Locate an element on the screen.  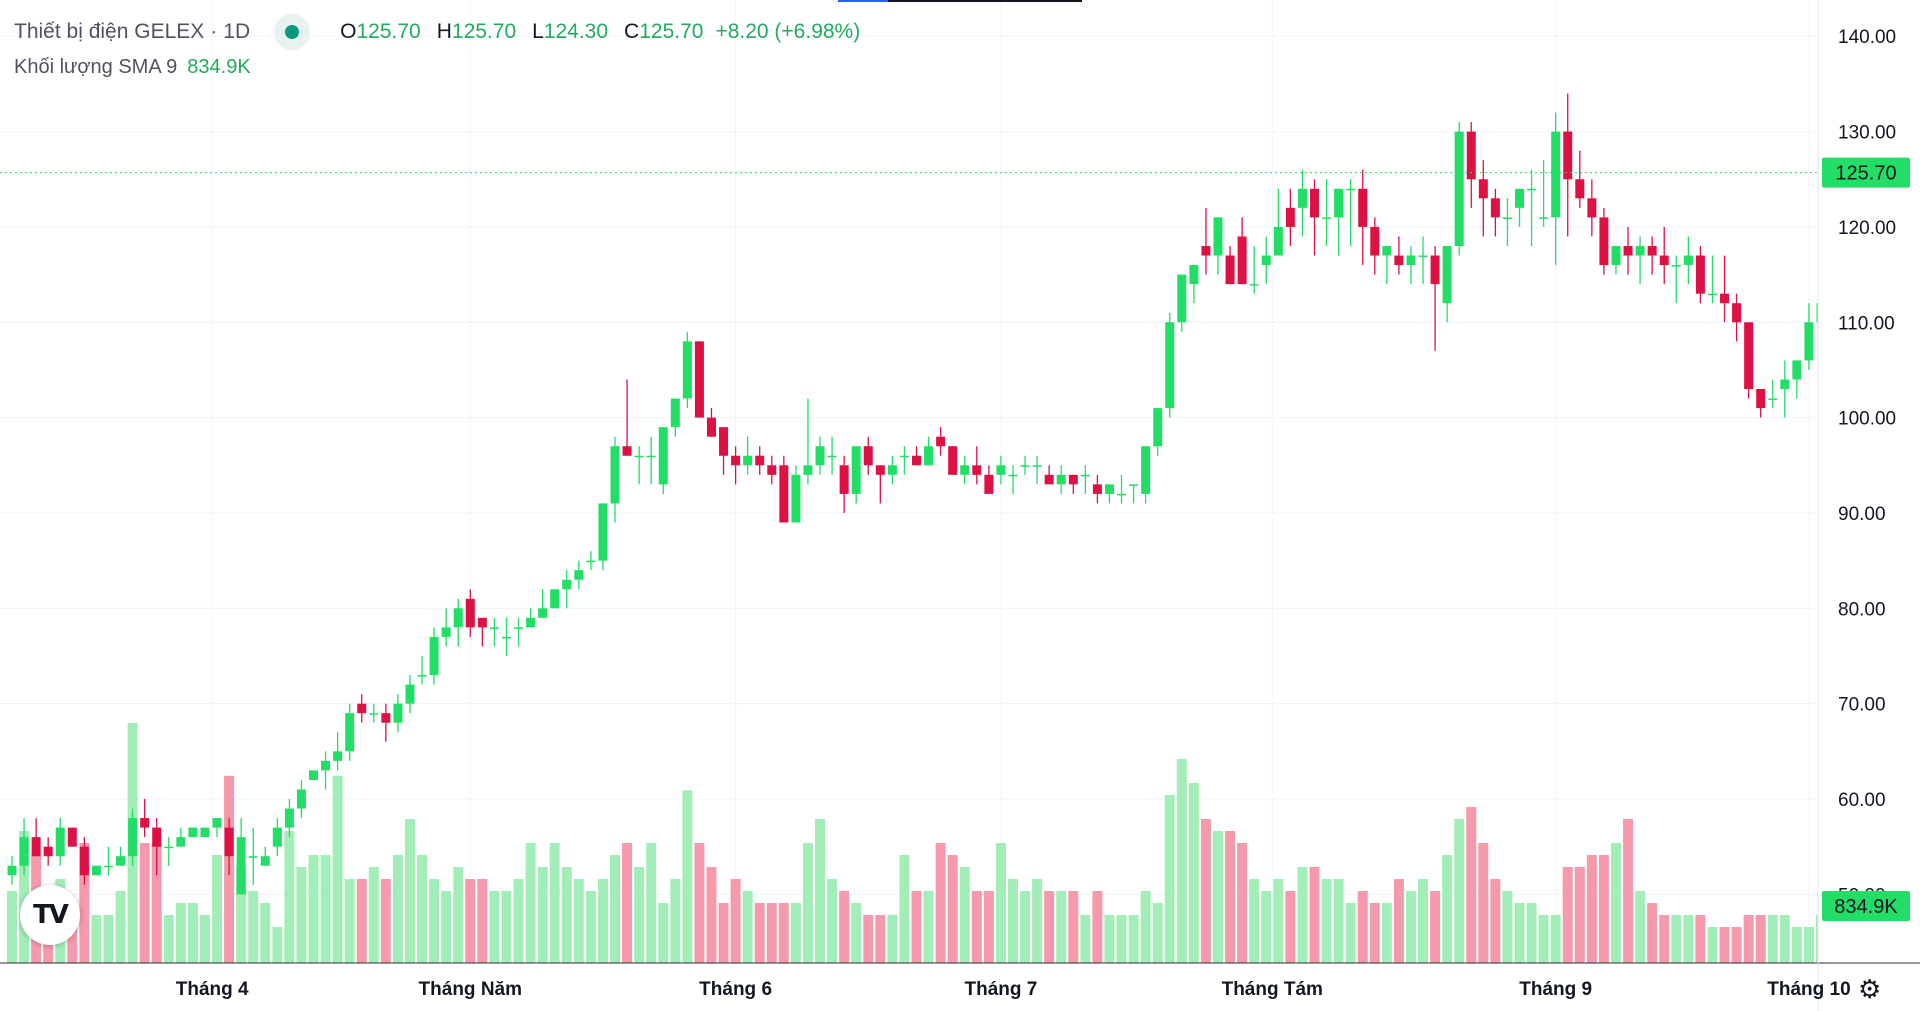
market-status-icon is located at coordinates (292, 32).